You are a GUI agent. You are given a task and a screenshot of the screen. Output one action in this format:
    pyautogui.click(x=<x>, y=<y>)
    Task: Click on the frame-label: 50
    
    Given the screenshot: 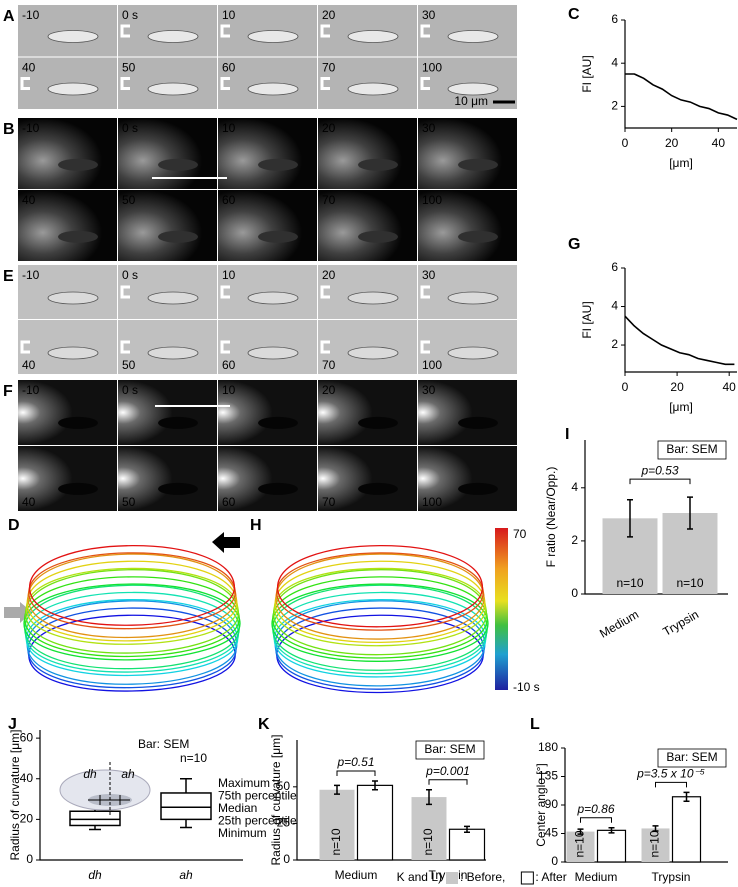 What is the action you would take?
    pyautogui.click(x=129, y=502)
    